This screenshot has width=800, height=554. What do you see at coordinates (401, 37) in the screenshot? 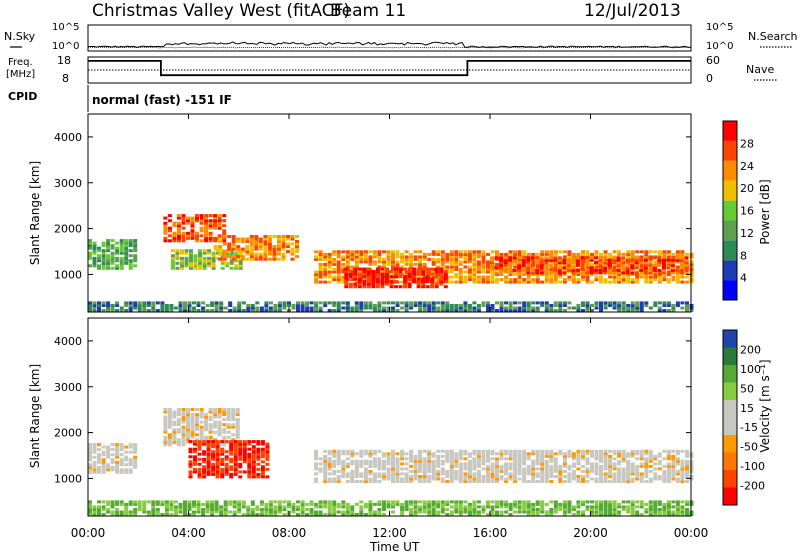
I see `noise-panel: N.Sky 10^5 10^0 10^5 10^0 N.Search` at bounding box center [401, 37].